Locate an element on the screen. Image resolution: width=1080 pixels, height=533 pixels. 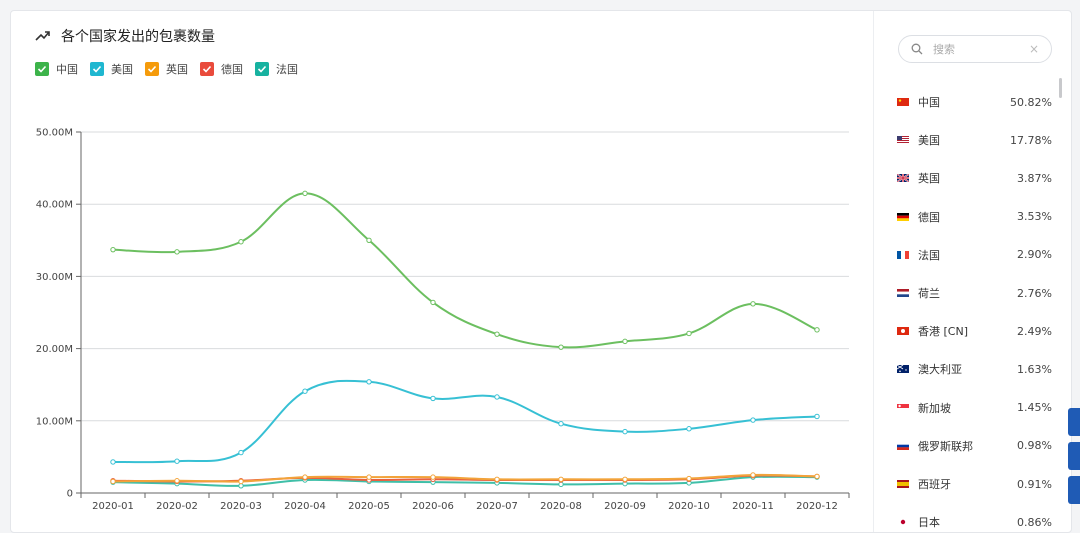
series-line is located at coordinates (465, 481).